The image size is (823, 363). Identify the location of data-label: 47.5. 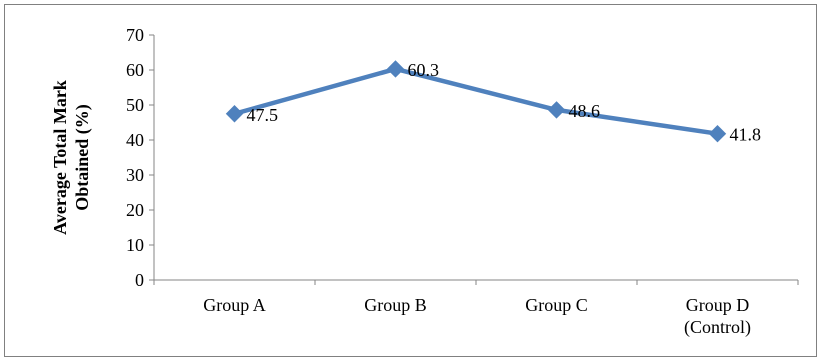
(263, 115).